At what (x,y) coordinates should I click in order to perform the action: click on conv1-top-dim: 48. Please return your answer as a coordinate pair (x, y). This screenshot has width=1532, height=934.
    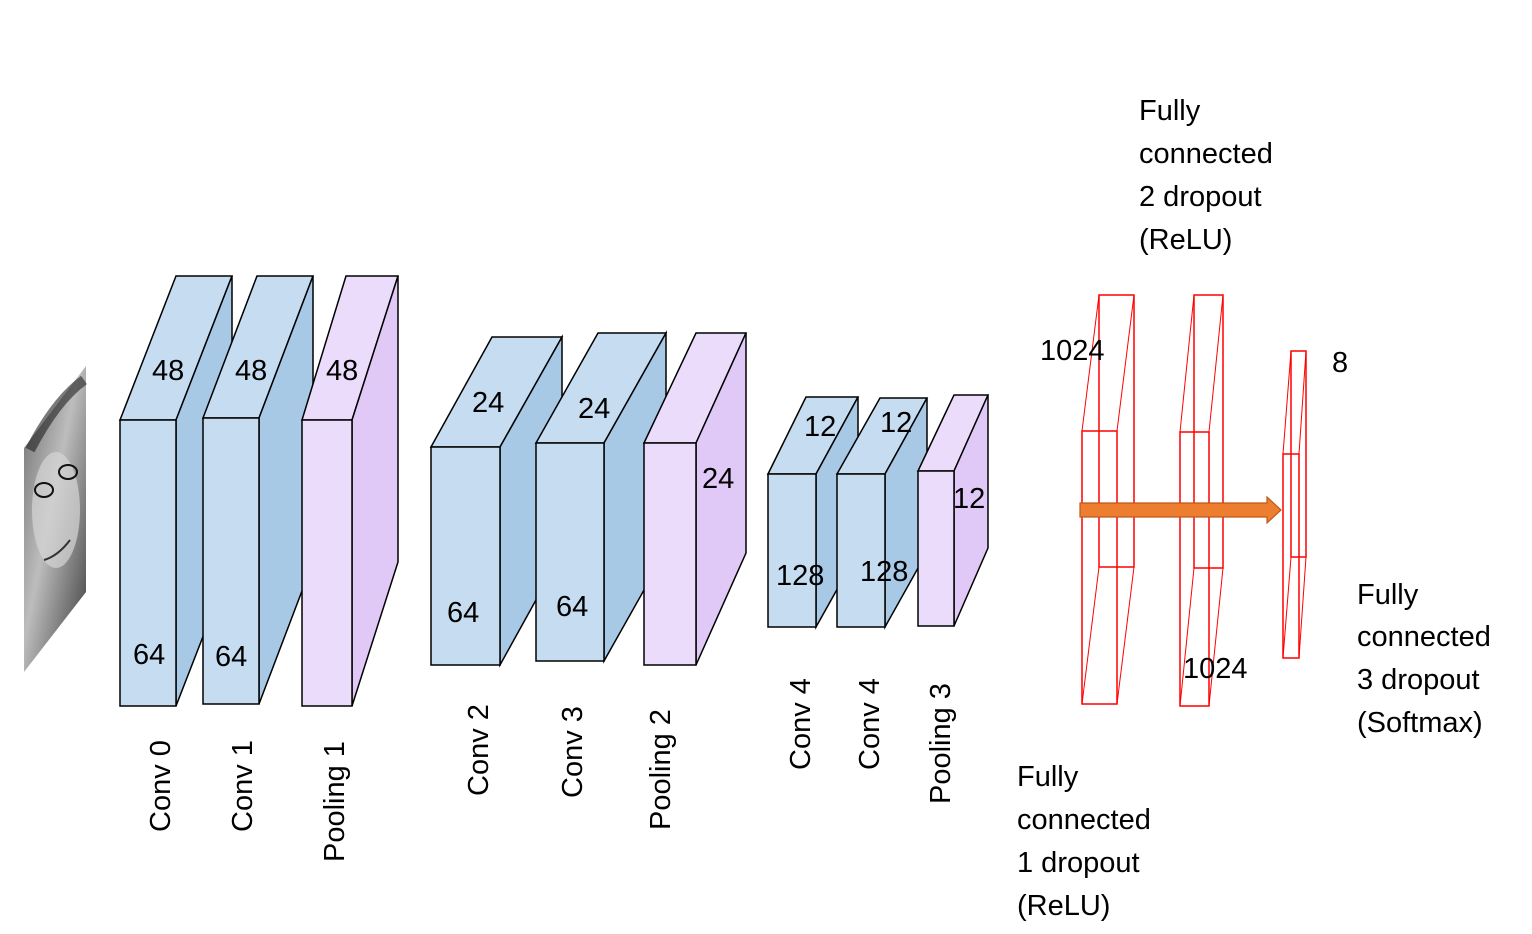
    Looking at the image, I should click on (251, 371).